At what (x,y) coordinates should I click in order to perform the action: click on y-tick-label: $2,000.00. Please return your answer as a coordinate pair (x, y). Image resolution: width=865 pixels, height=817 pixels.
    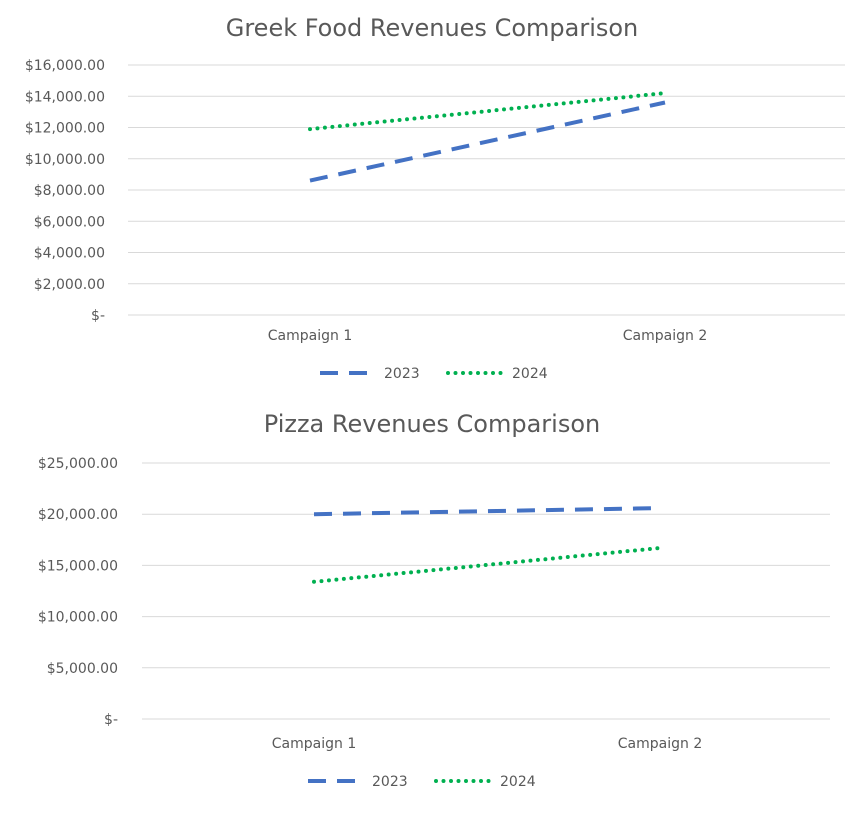
    Looking at the image, I should click on (69, 285).